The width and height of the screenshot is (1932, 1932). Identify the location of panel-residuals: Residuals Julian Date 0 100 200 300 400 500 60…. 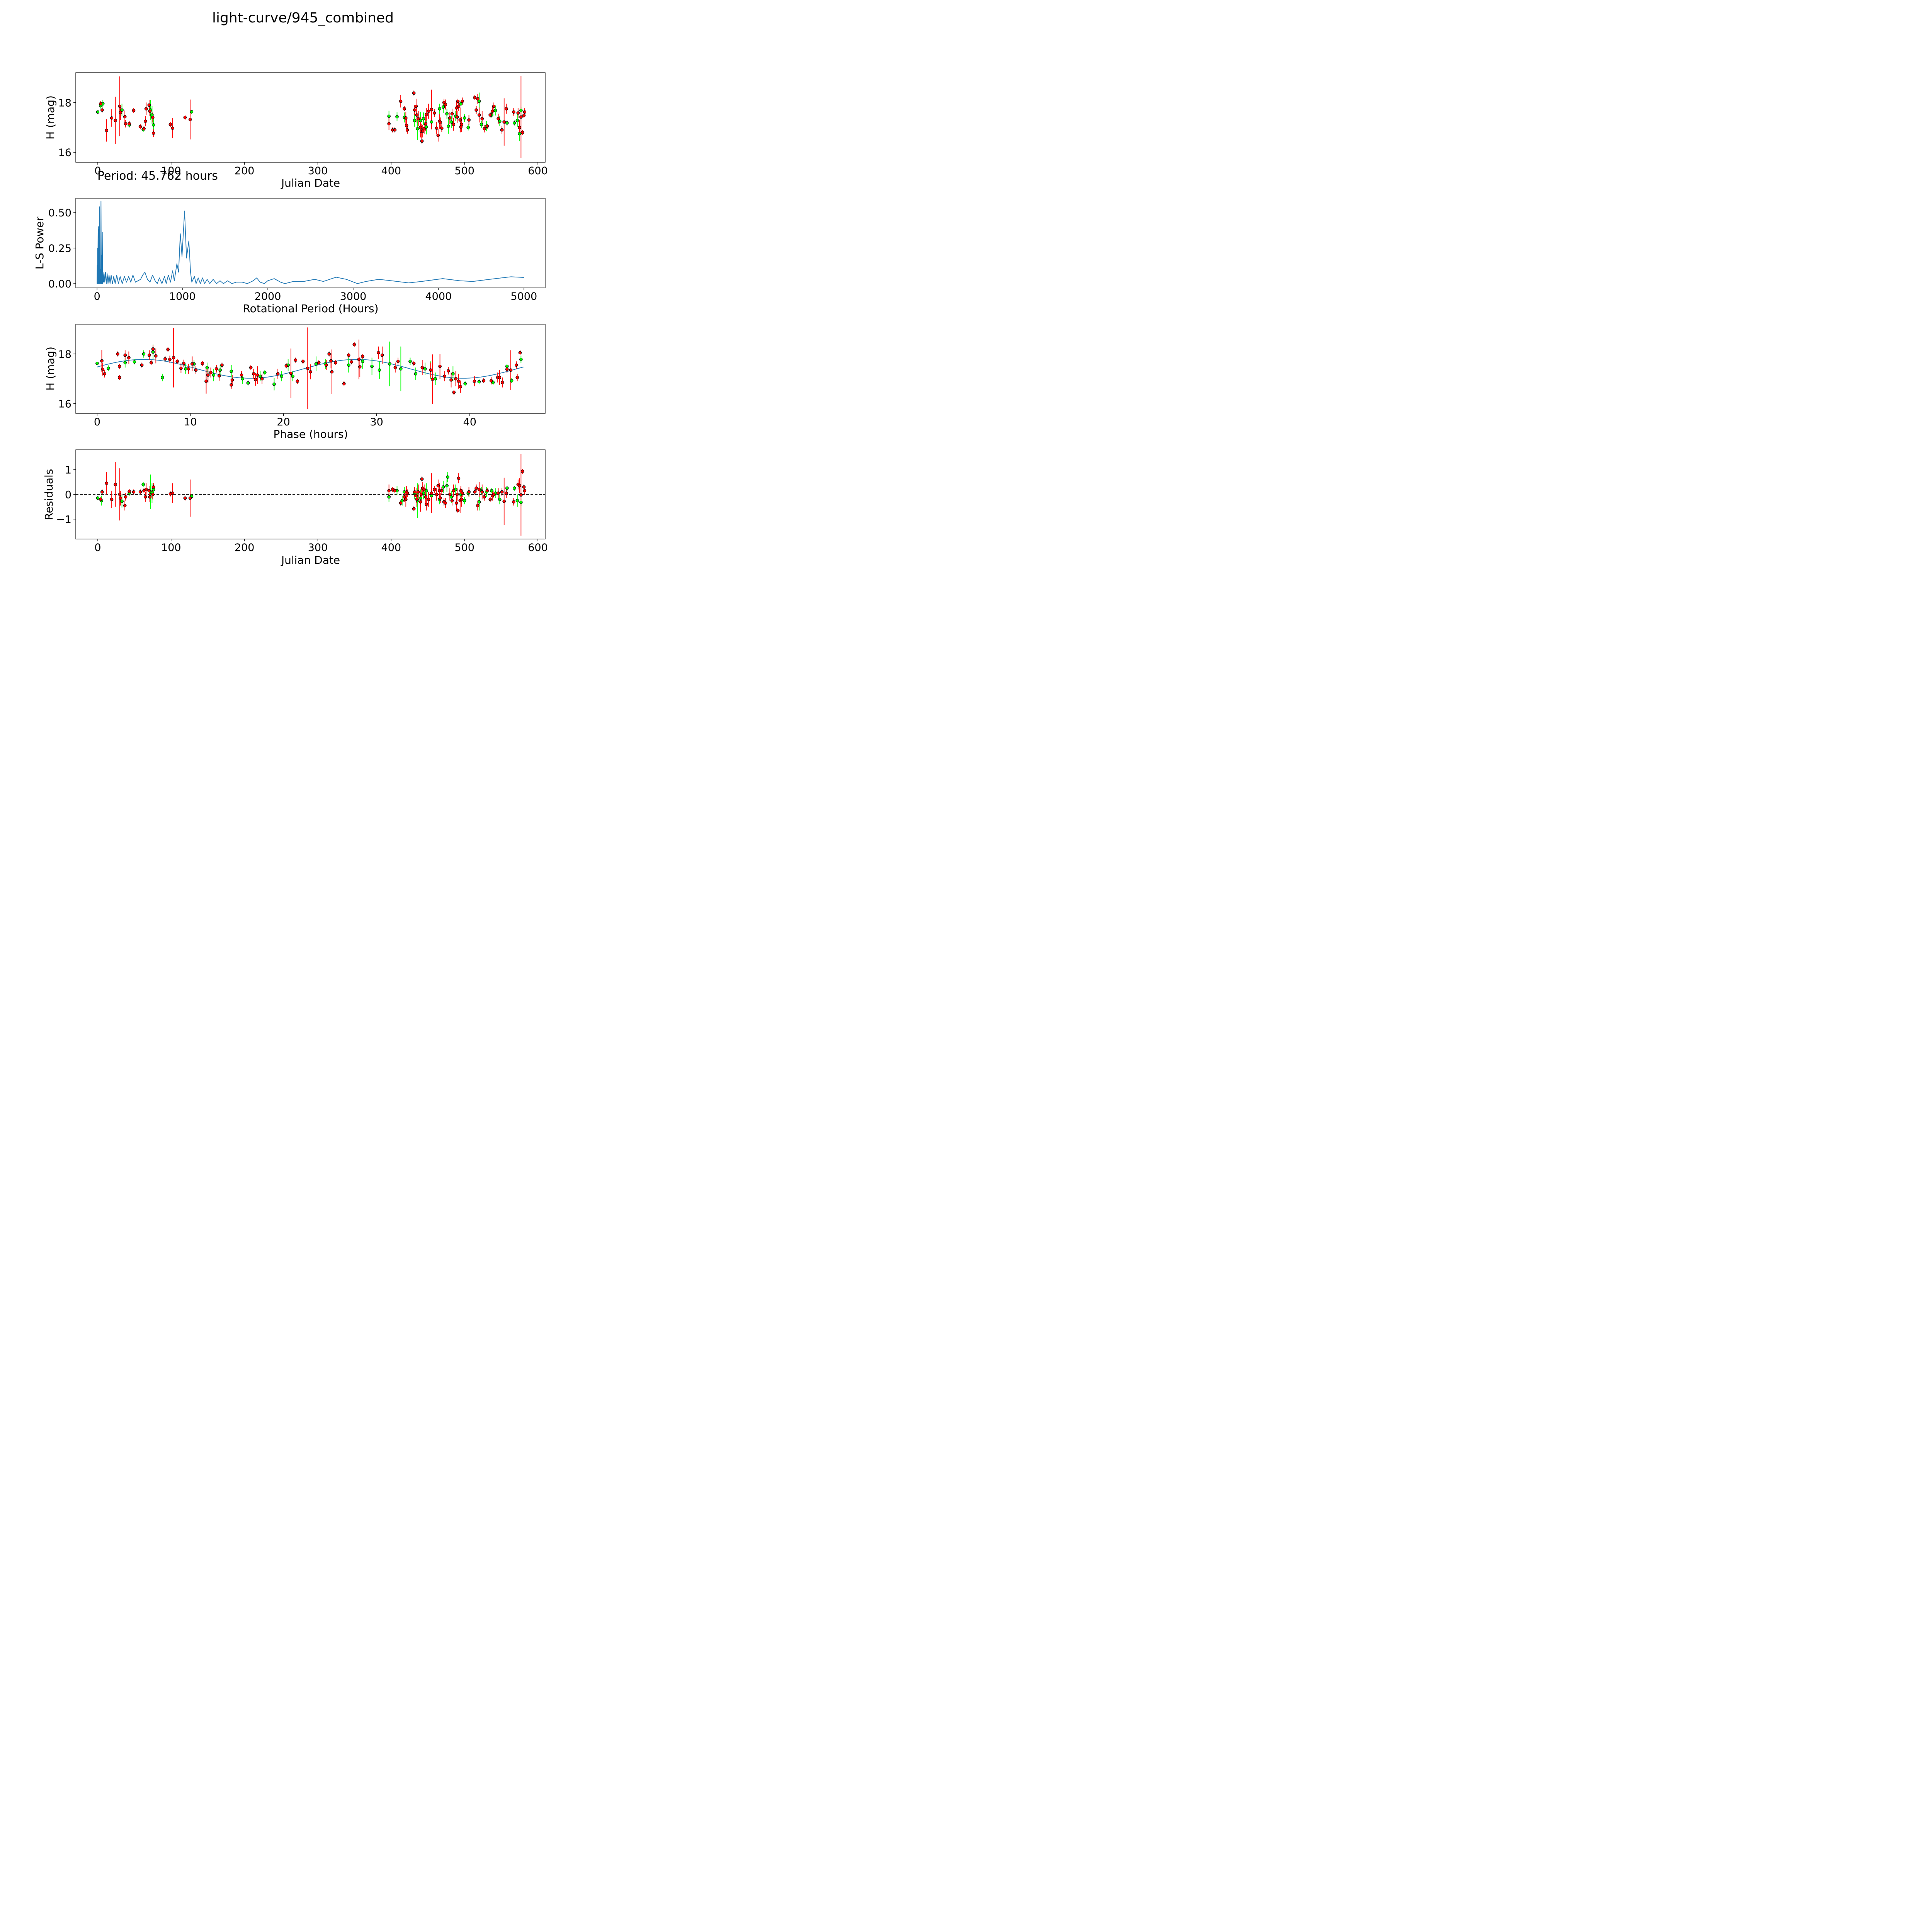
(296, 507).